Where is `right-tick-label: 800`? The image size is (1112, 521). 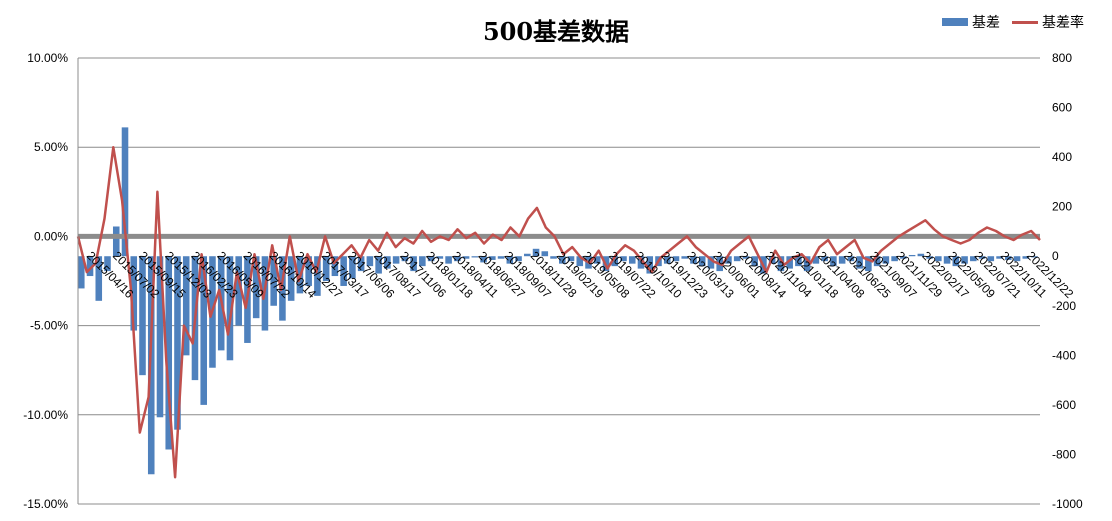
right-tick-label: 800 is located at coordinates (1062, 58).